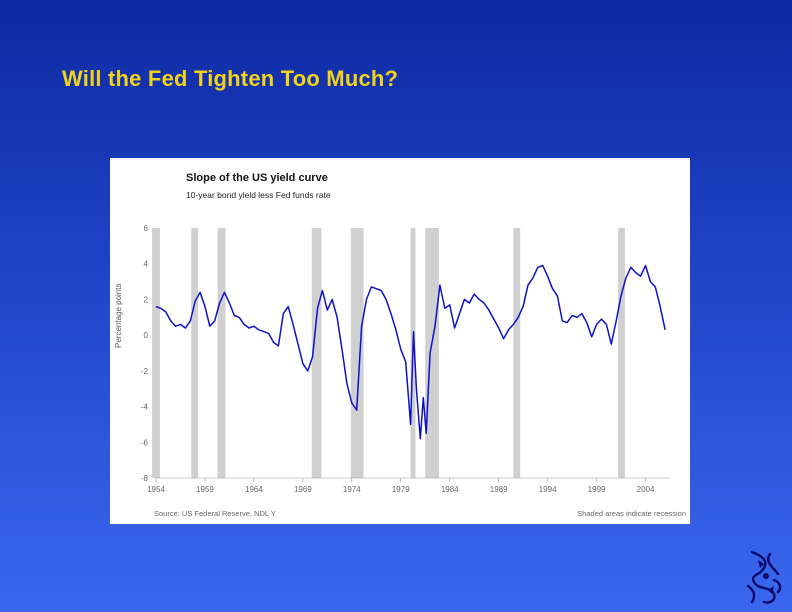 This screenshot has height=612, width=792. I want to click on y-tick-label: -2, so click(145, 371).